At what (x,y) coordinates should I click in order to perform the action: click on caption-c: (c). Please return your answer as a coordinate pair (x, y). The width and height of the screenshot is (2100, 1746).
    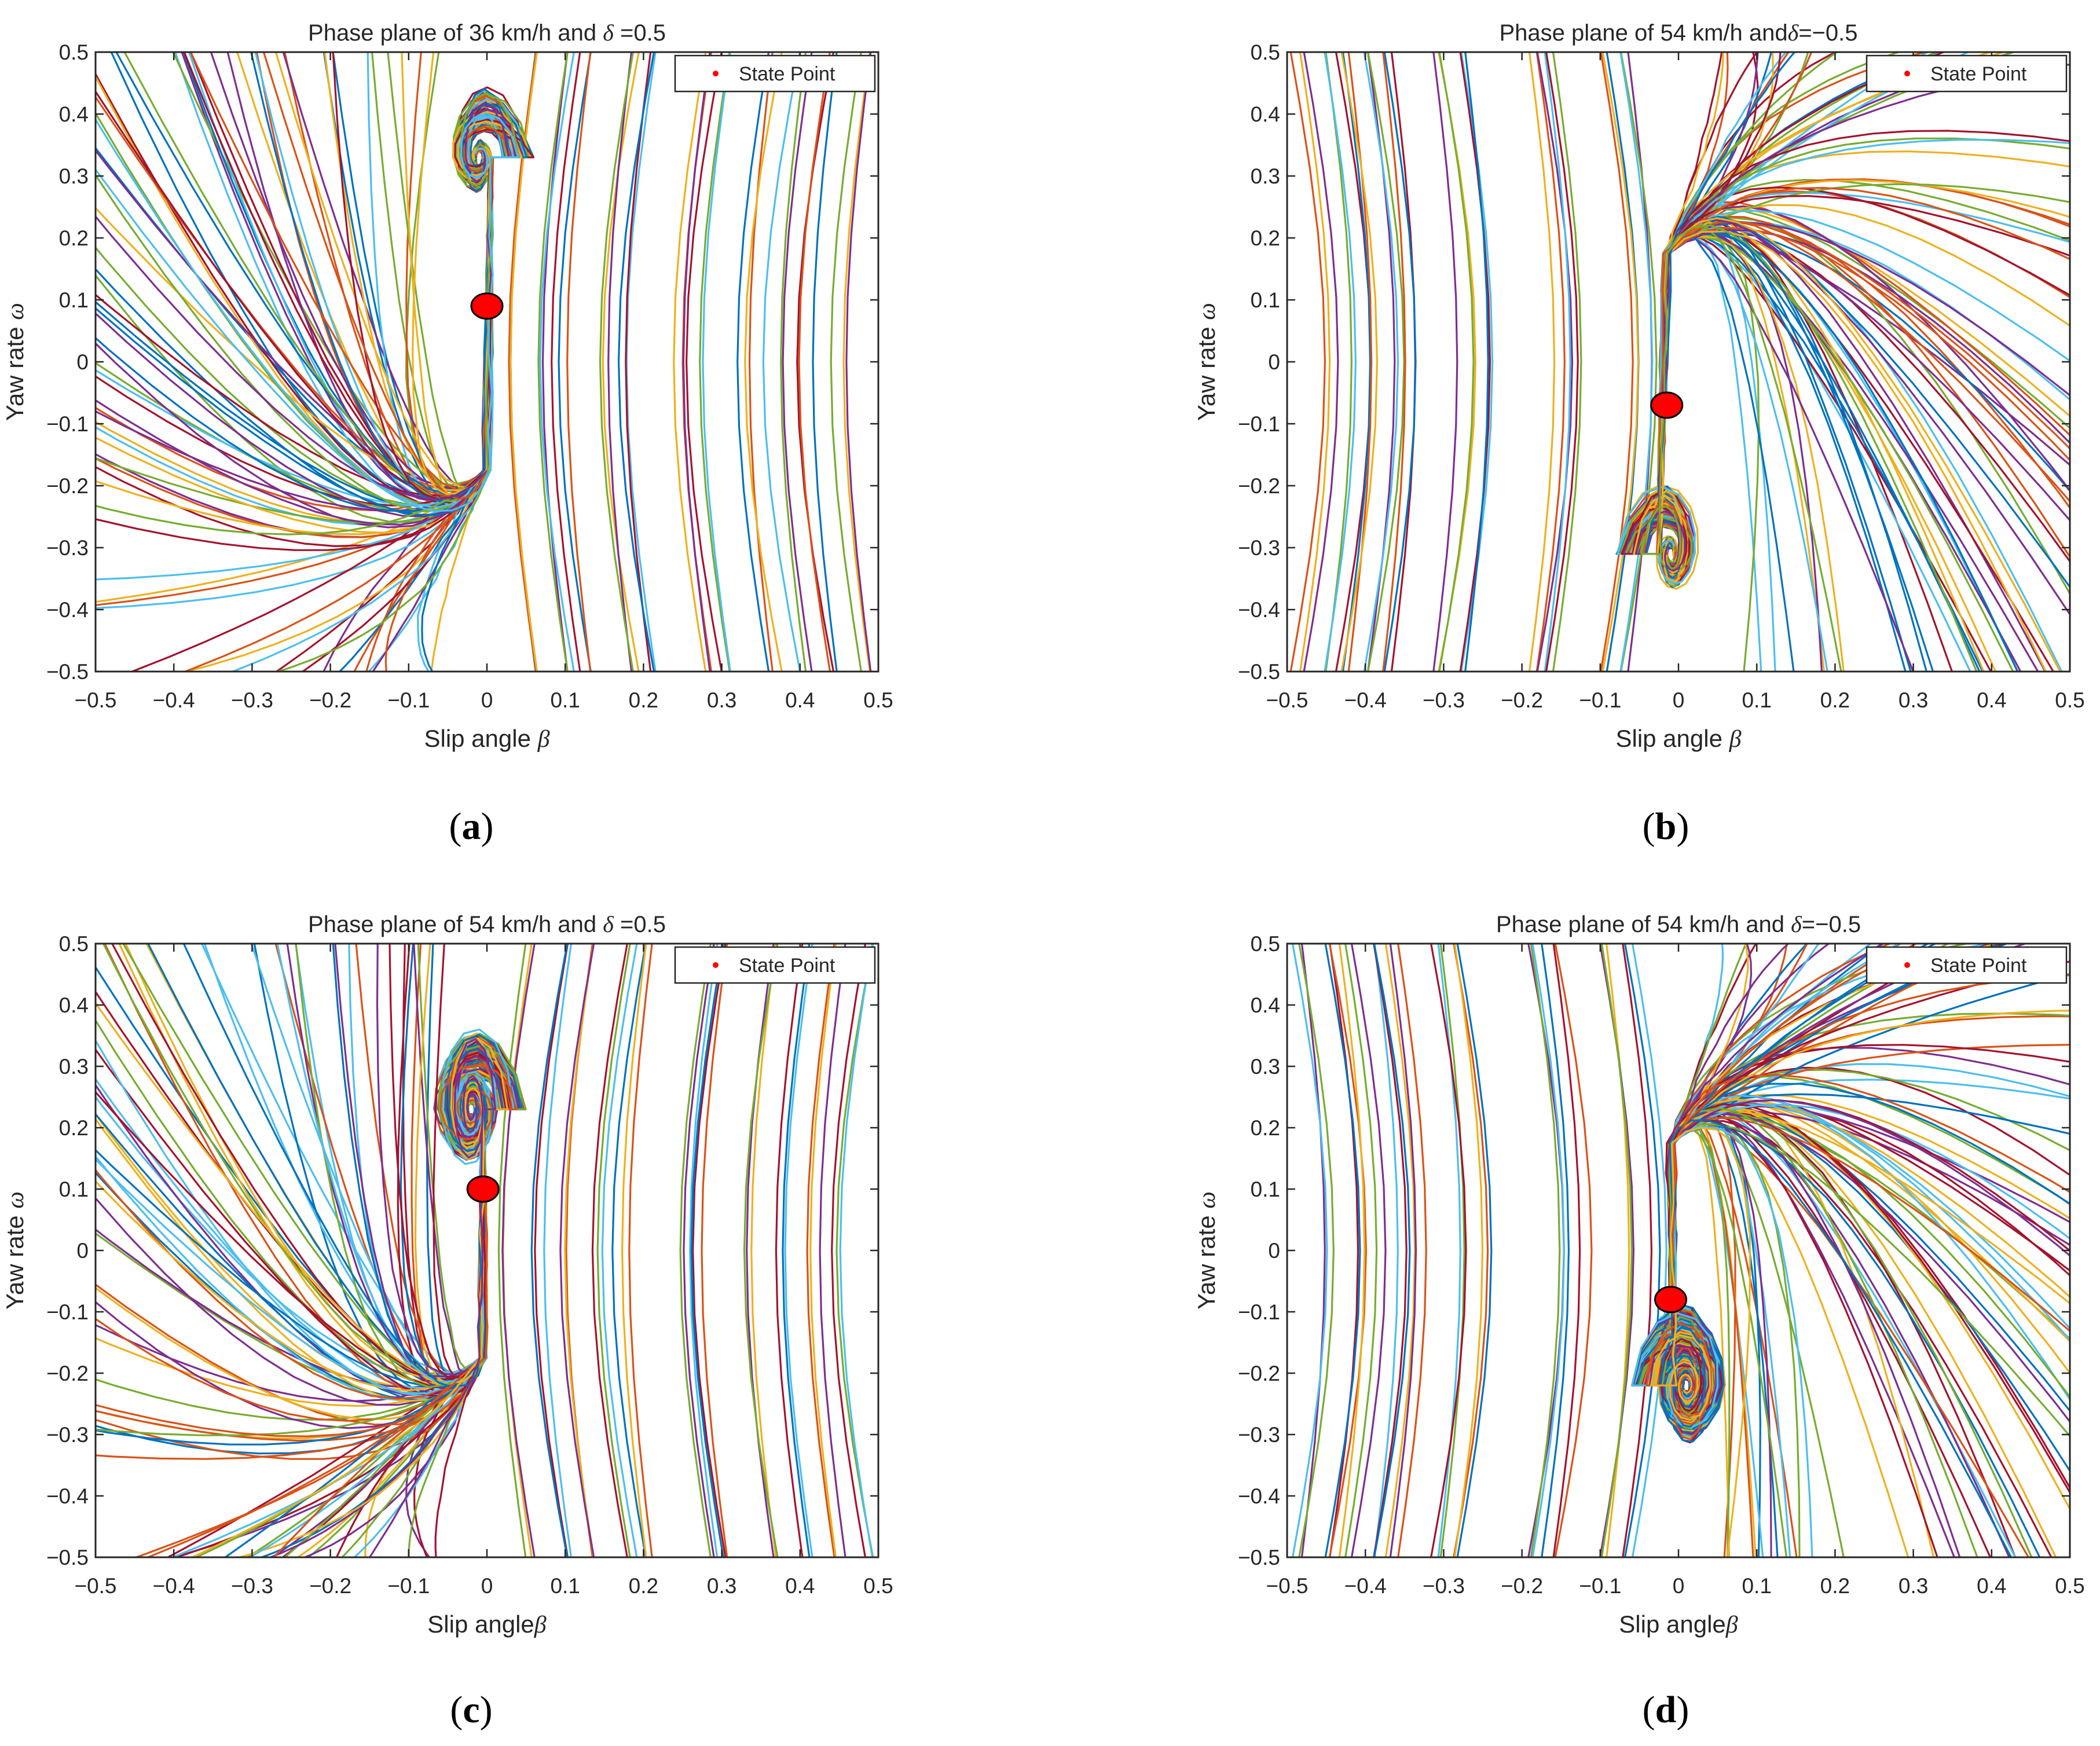
    Looking at the image, I should click on (471, 1710).